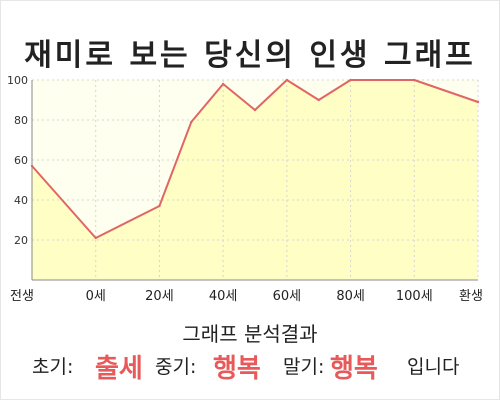  Describe the element at coordinates (250, 334) in the screenshot. I see `analysis-heading: 그래프 분석결과` at that location.